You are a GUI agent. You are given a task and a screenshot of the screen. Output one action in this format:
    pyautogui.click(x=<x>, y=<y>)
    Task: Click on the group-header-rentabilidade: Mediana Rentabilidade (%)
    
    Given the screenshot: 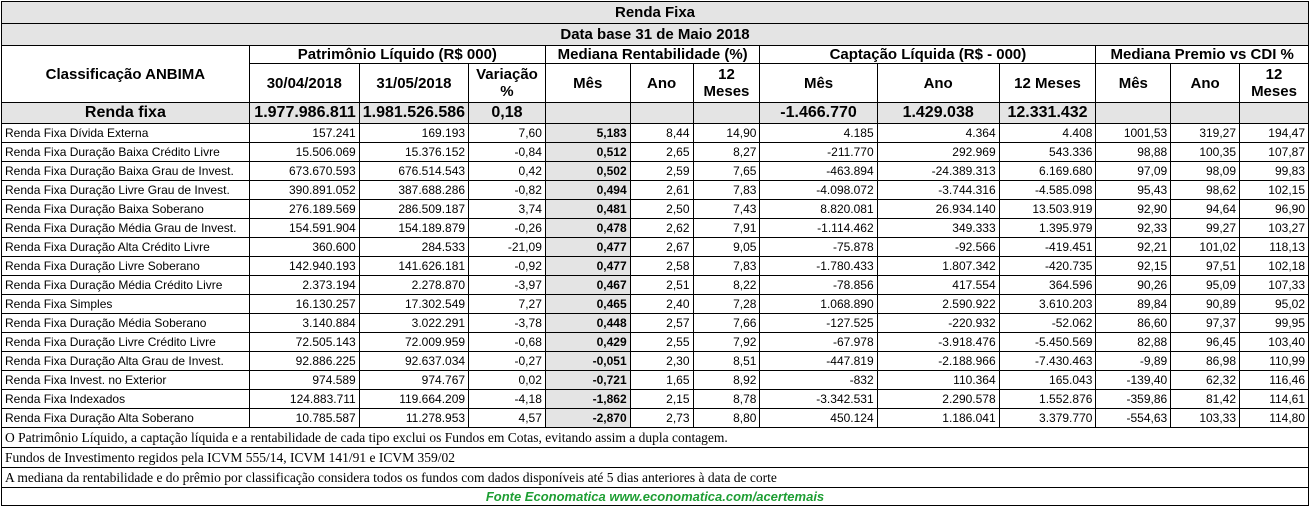 What is the action you would take?
    pyautogui.click(x=652, y=54)
    